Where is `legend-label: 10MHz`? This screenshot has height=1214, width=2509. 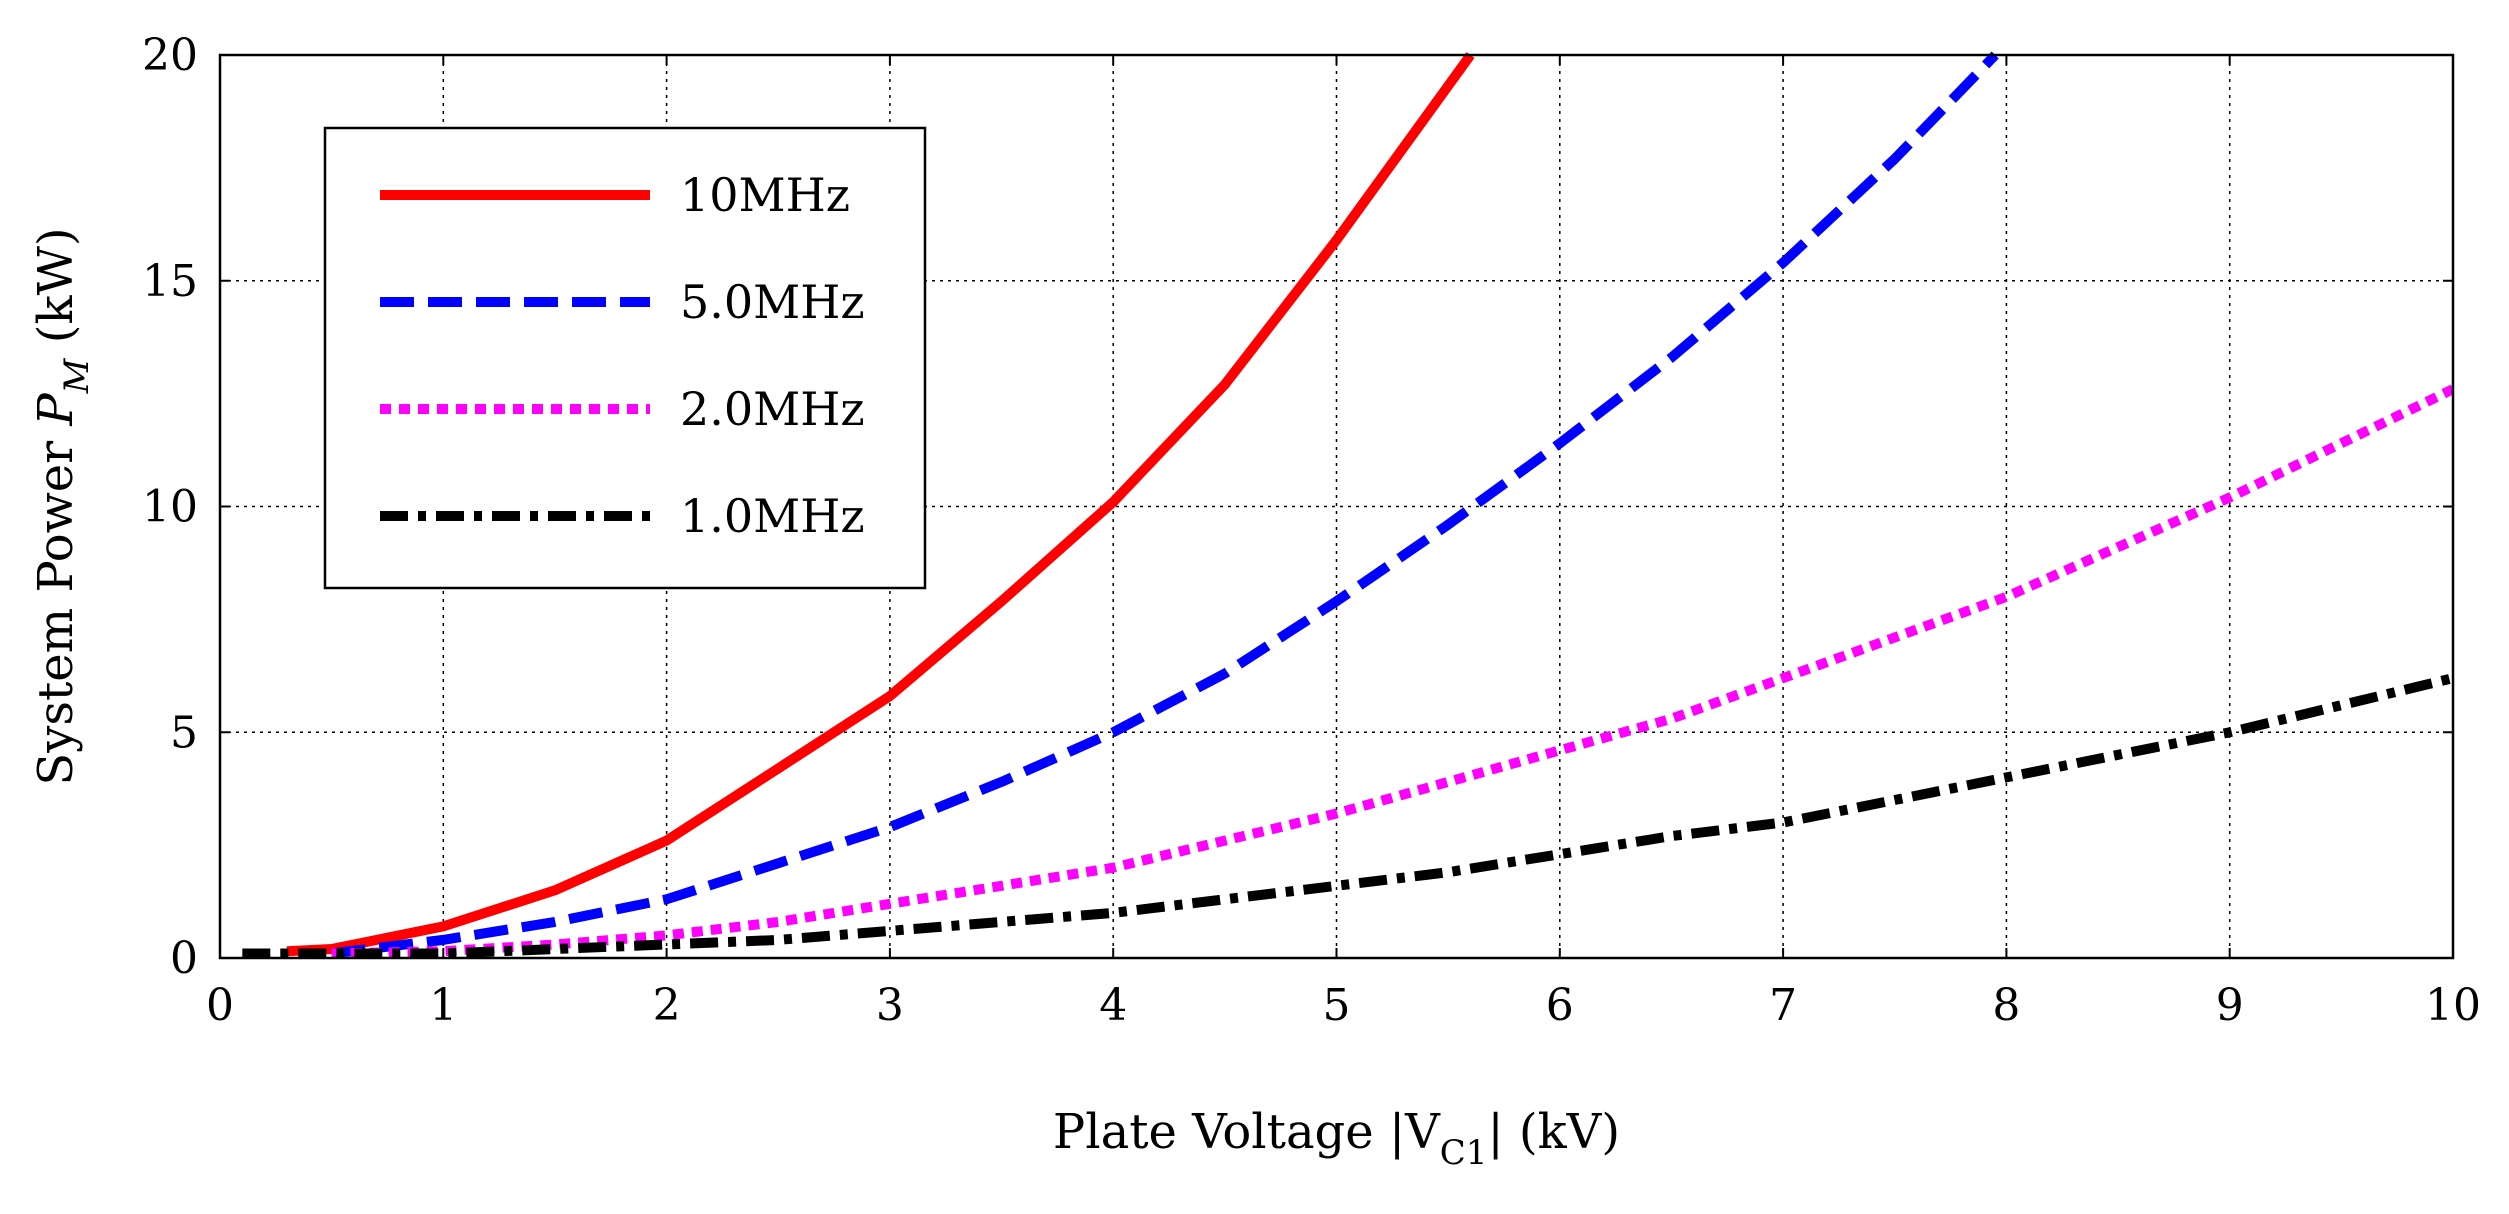
legend-label: 10MHz is located at coordinates (765, 195).